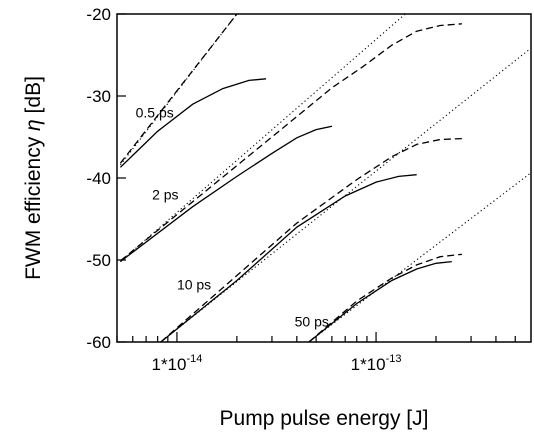 The width and height of the screenshot is (534, 436). I want to click on x-axis-title: Pump pulse energy [J], so click(324, 418).